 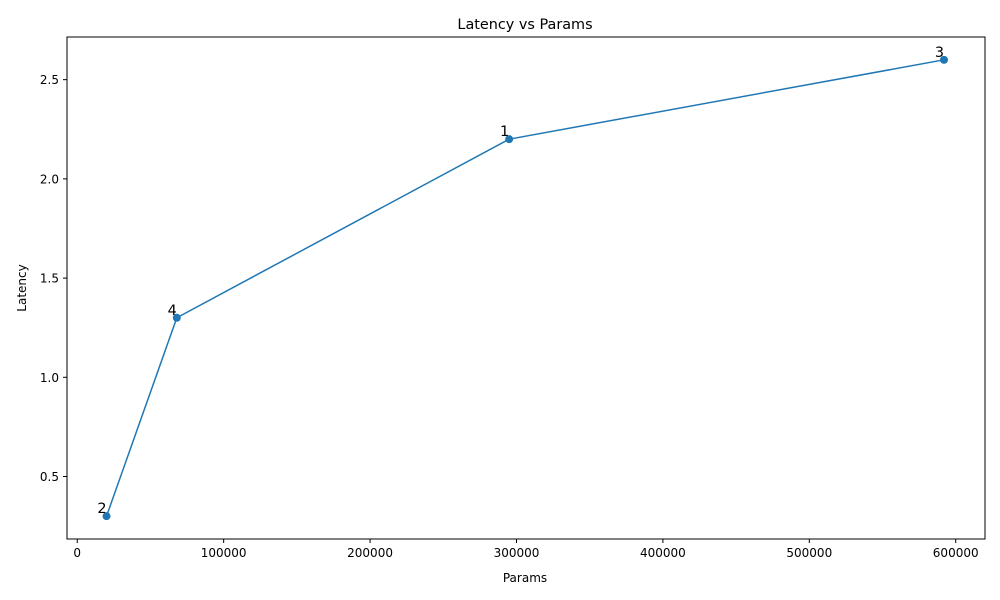 What do you see at coordinates (49, 378) in the screenshot?
I see `y-tick-label: 1.0` at bounding box center [49, 378].